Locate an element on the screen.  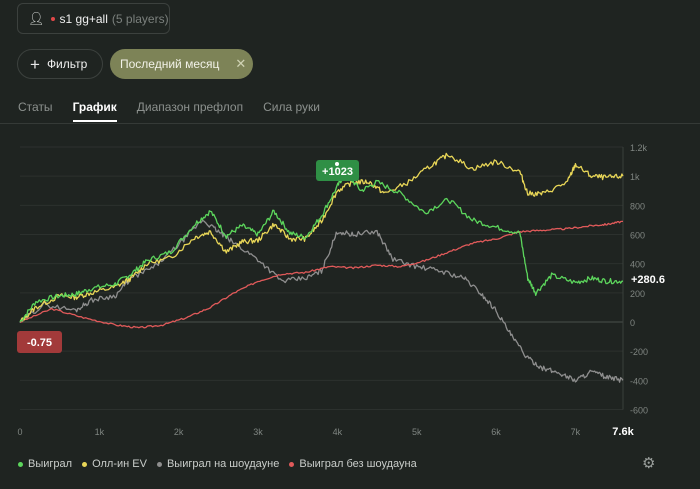
x-tick-label: 1k is located at coordinates (100, 432).